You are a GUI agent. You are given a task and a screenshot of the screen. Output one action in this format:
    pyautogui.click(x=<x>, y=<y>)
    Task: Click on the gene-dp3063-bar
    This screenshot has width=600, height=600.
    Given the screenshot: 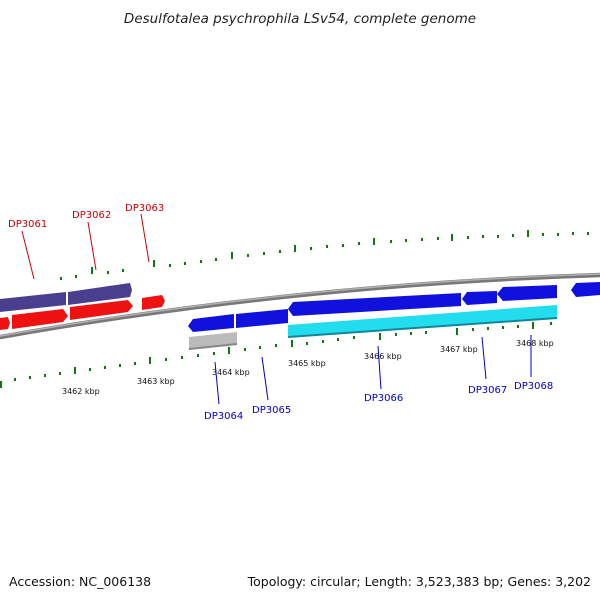 What is the action you would take?
    pyautogui.click(x=153, y=302)
    